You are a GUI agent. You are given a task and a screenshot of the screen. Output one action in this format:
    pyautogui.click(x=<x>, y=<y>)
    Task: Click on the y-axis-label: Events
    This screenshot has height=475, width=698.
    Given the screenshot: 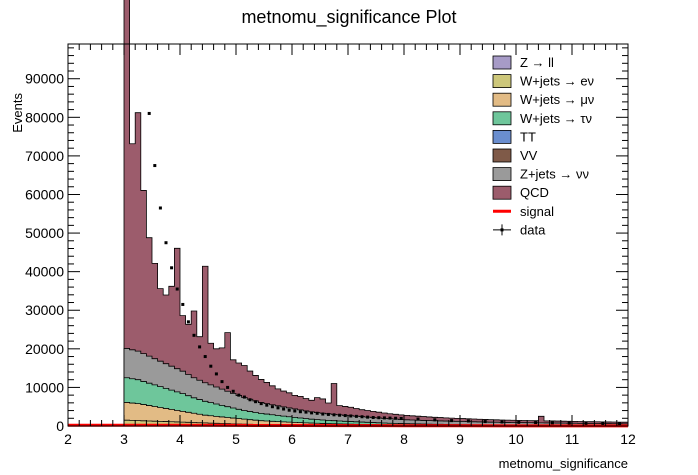 What is the action you would take?
    pyautogui.click(x=17, y=113)
    